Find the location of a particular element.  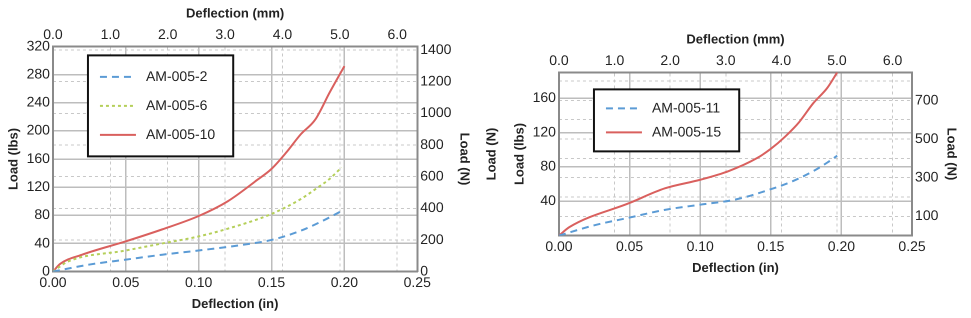

y2-tick-label: 1000 is located at coordinates (436, 112).